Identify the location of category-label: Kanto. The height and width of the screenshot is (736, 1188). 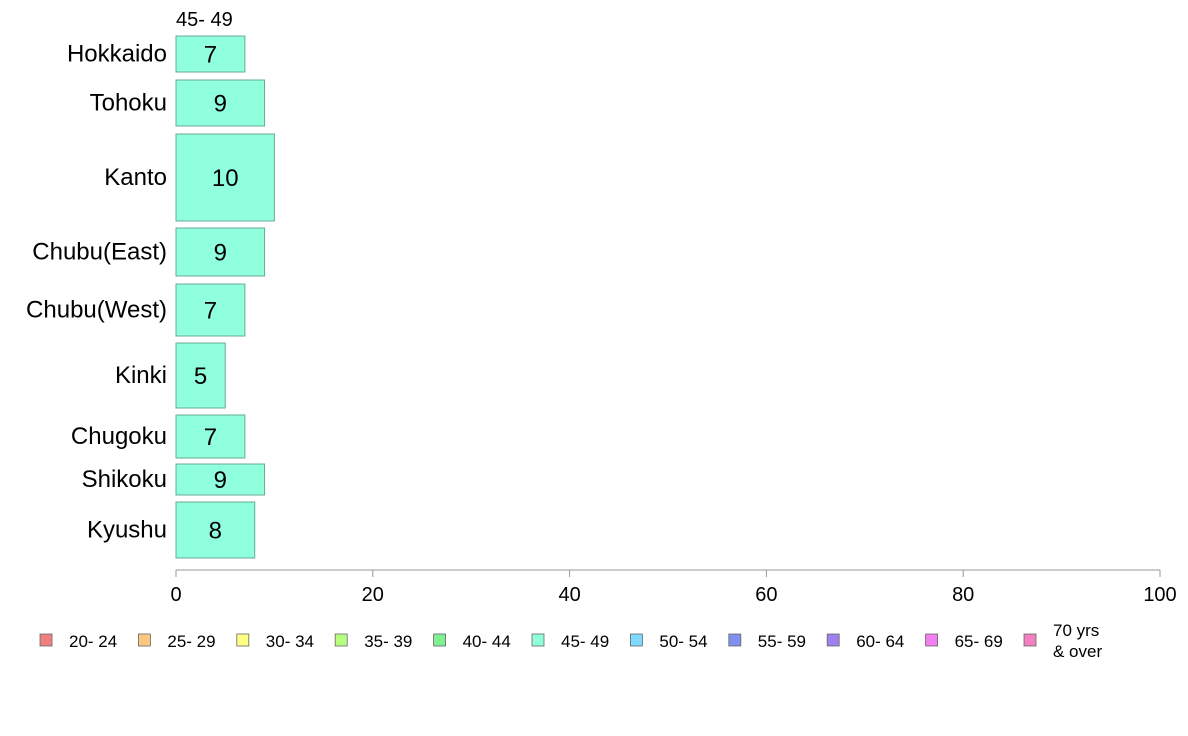
(135, 177).